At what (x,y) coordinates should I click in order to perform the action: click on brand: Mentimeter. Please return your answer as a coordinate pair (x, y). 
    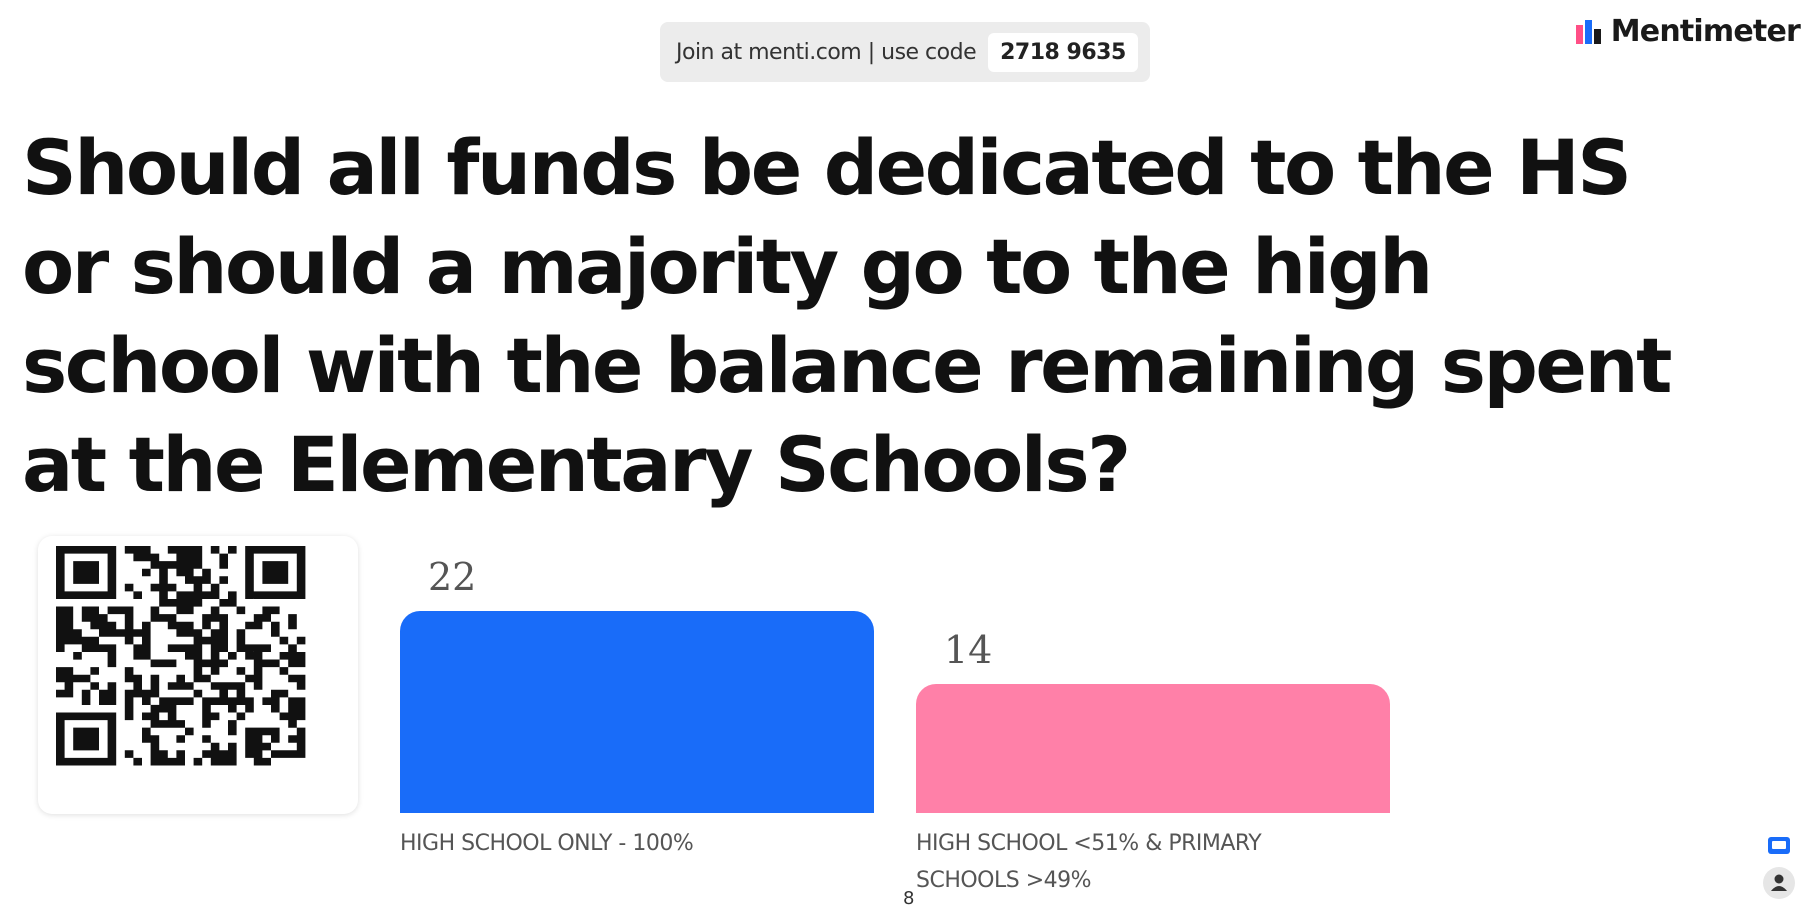
    Looking at the image, I should click on (1688, 31).